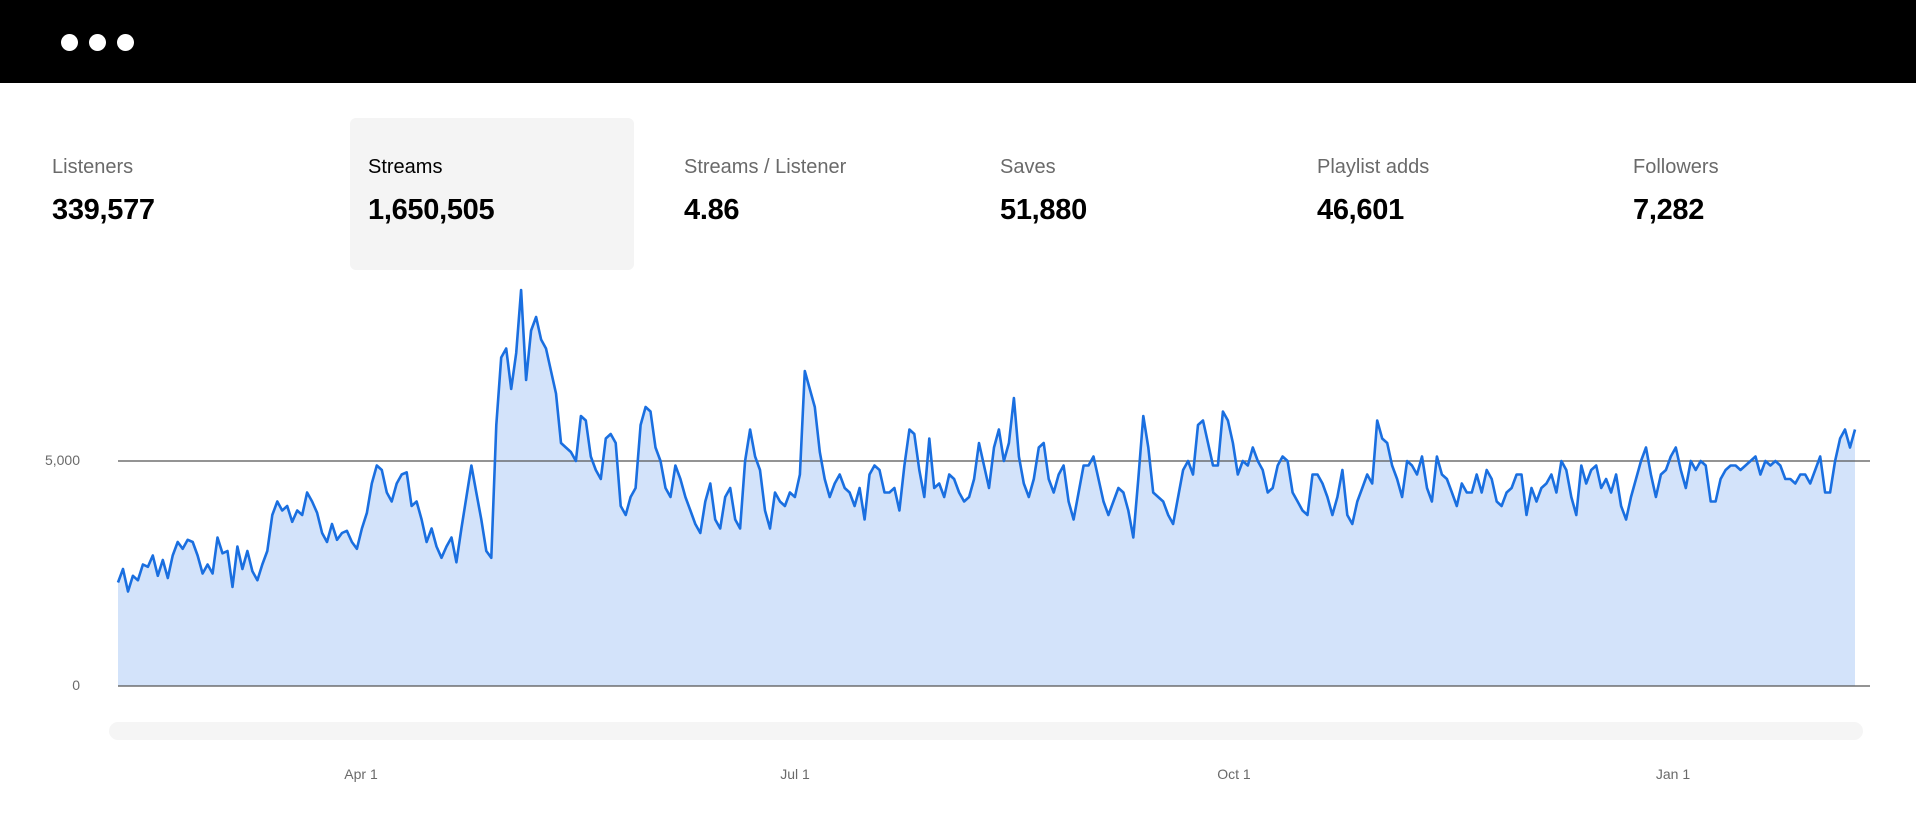 The image size is (1916, 832). What do you see at coordinates (97, 42) in the screenshot?
I see `window-minimize-dot` at bounding box center [97, 42].